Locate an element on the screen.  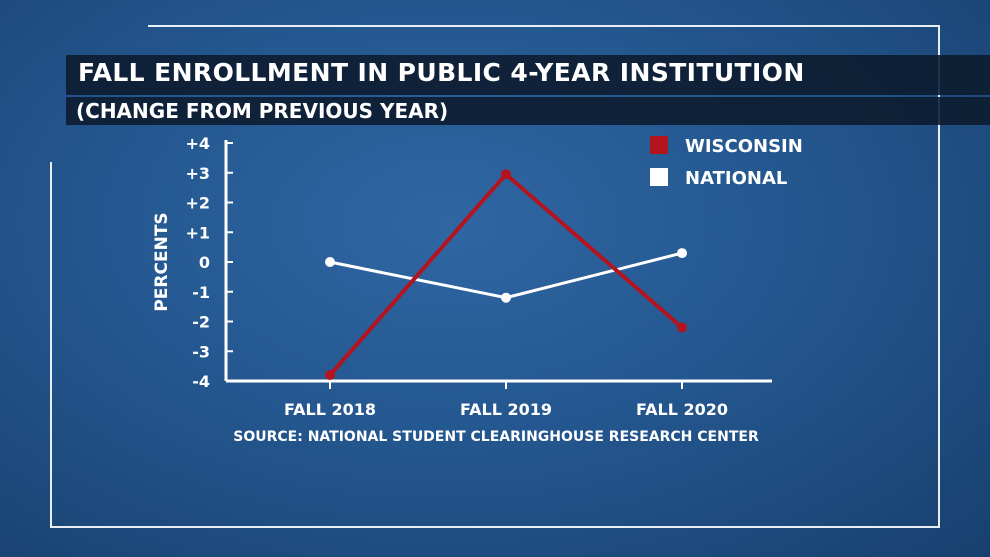
y-tick-label: +1 is located at coordinates (197, 232).